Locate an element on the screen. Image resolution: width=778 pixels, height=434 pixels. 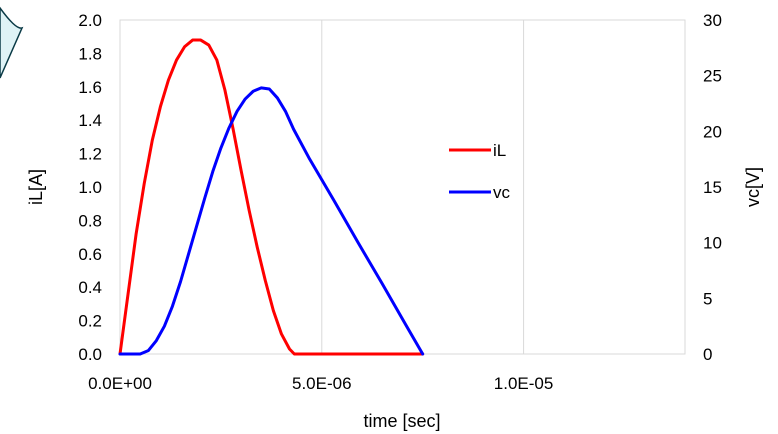
y2-tick-label: 10 is located at coordinates (712, 243).